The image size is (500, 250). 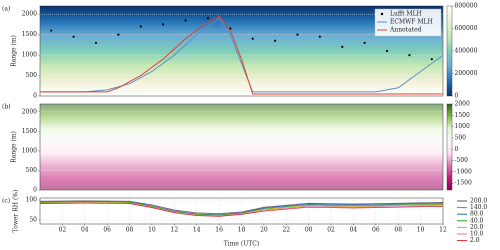 I want to click on legend-label: 20.0, so click(x=477, y=227).